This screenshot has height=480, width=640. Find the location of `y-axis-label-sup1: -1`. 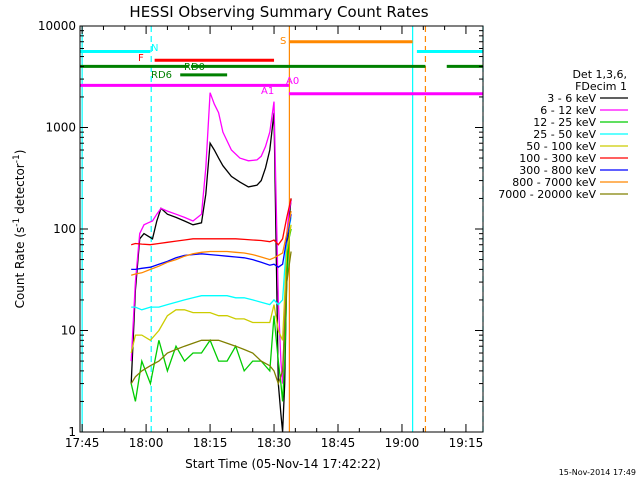

y-axis-label-sup1: -1 is located at coordinates (17, 222).